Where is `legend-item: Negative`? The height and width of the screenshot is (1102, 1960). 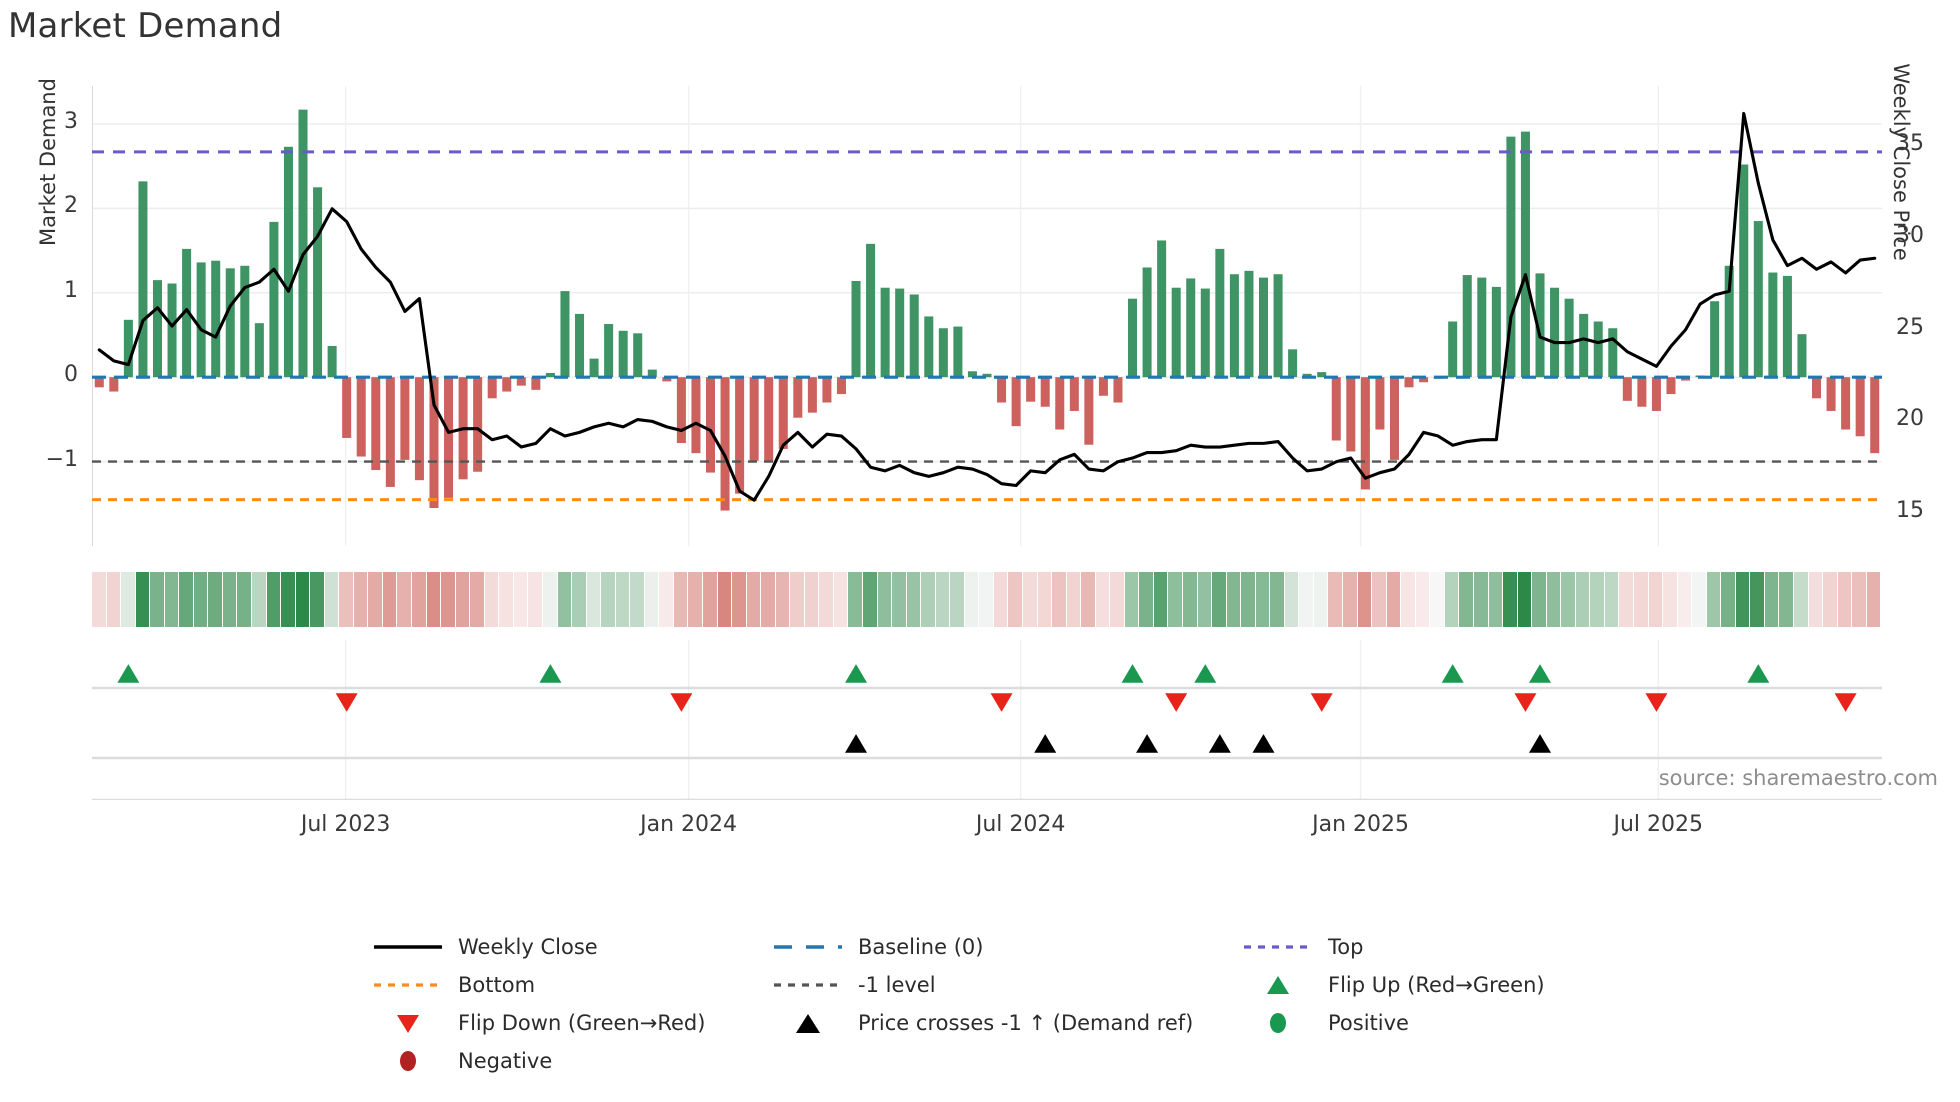
legend-item: Negative is located at coordinates (570, 1061).